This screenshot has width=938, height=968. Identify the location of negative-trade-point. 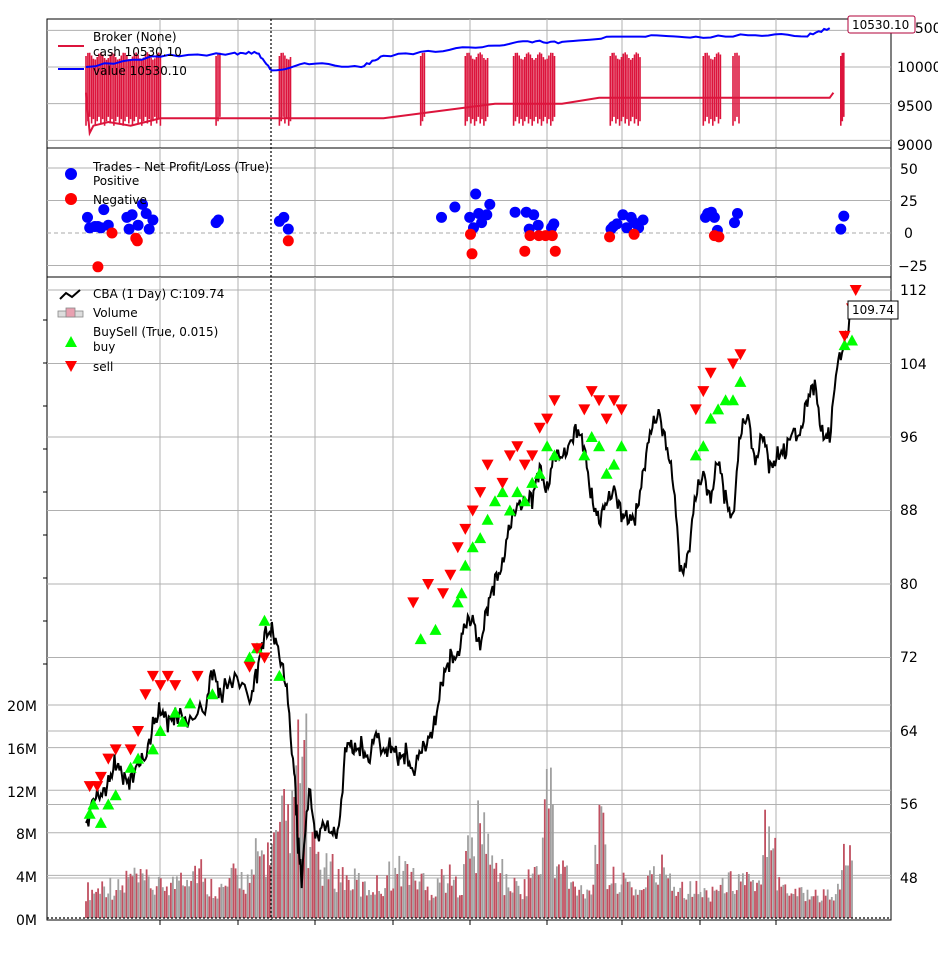
(470, 234).